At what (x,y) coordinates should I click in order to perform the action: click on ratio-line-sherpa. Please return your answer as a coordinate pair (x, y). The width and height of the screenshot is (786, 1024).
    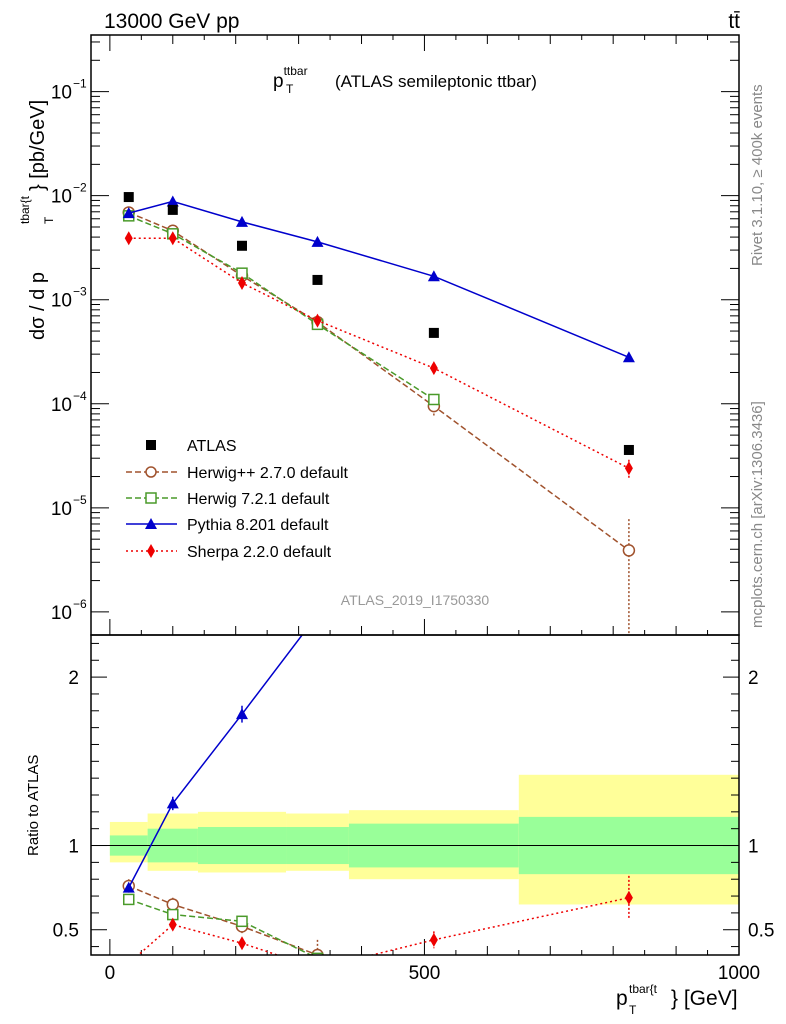
    Looking at the image, I should click on (383, 926).